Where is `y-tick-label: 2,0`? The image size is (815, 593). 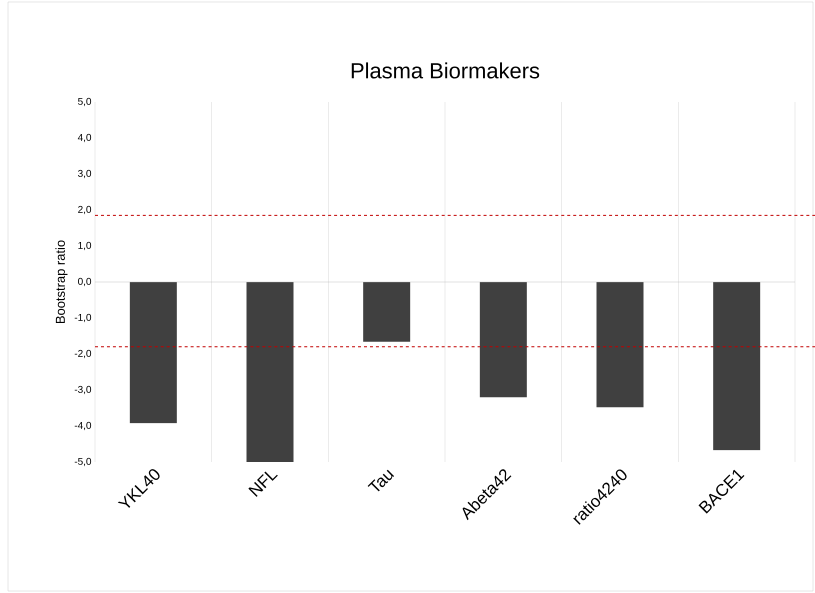
y-tick-label: 2,0 is located at coordinates (85, 210).